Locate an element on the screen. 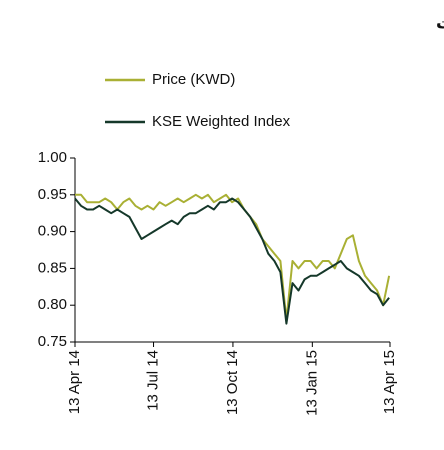 The image size is (444, 450). y-tick-label: 0.75 is located at coordinates (52, 341).